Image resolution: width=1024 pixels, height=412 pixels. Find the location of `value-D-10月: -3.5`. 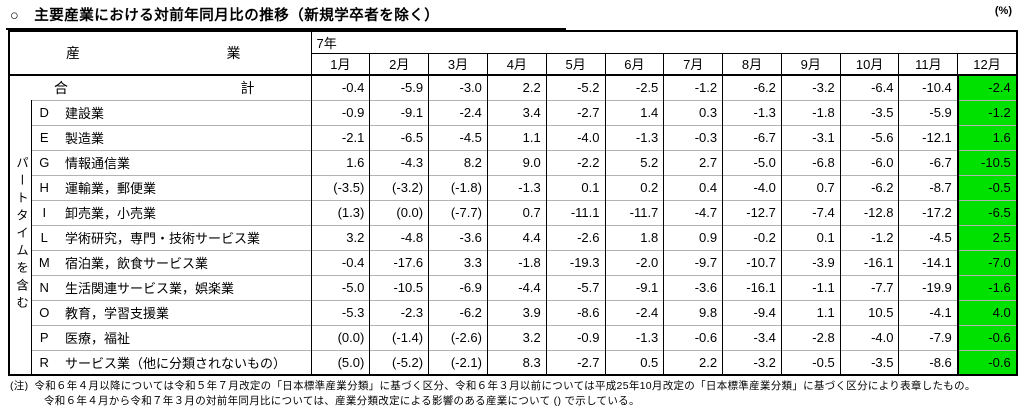

value-D-10月: -3.5 is located at coordinates (869, 112).